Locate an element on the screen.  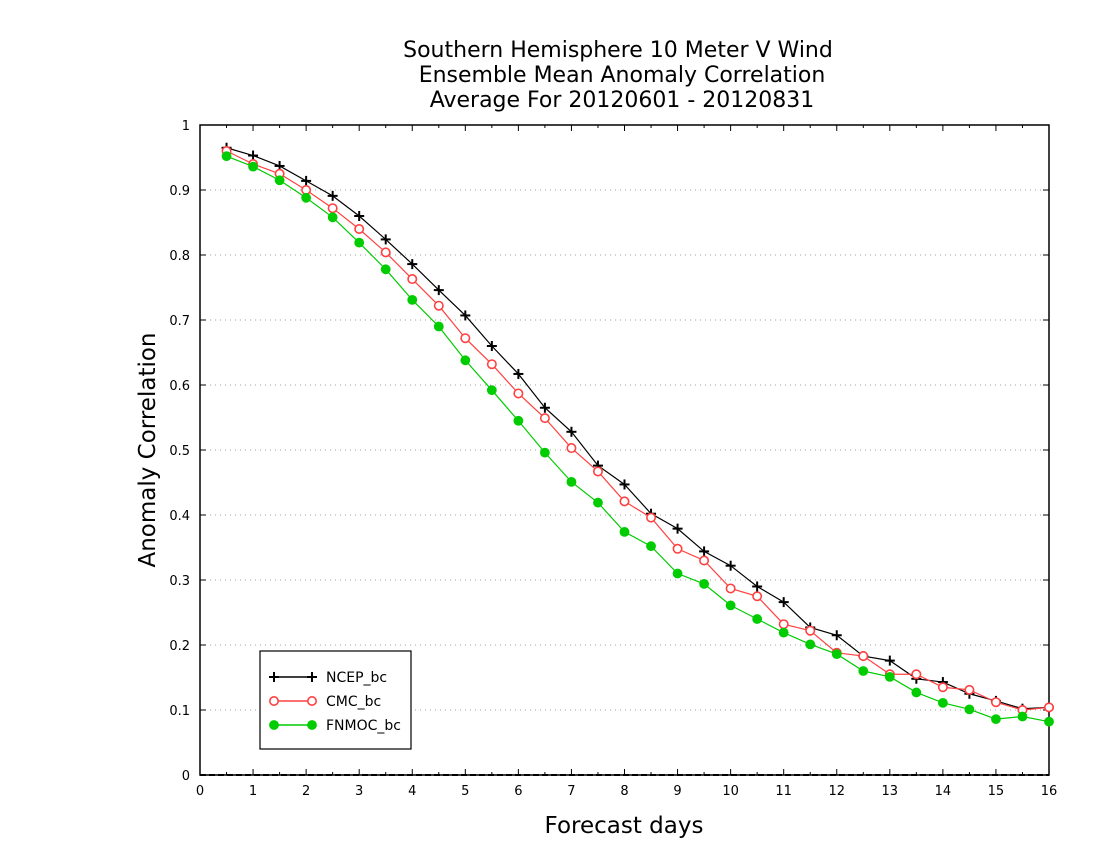
legend: NCEP_bc CMC_bc FNMOC_bc is located at coordinates (335, 700).